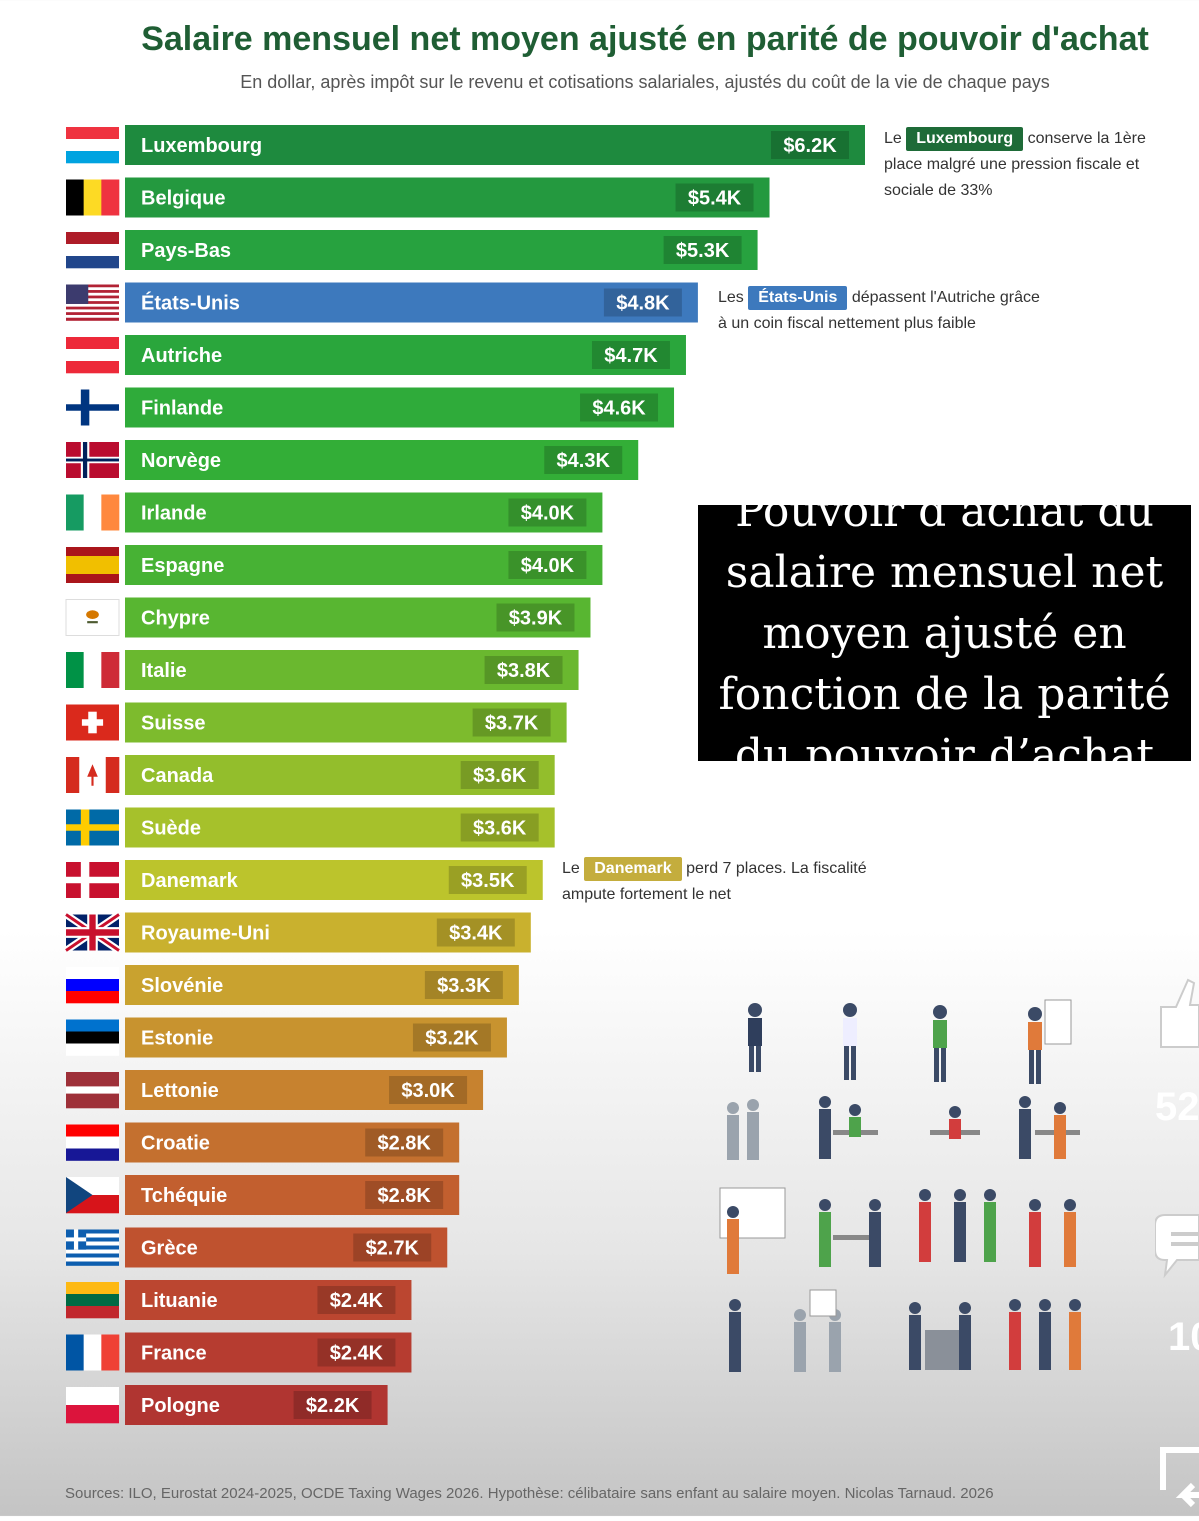 The image size is (1199, 1521). Describe the element at coordinates (476, 934) in the screenshot. I see `value-label: $3.4K` at that location.